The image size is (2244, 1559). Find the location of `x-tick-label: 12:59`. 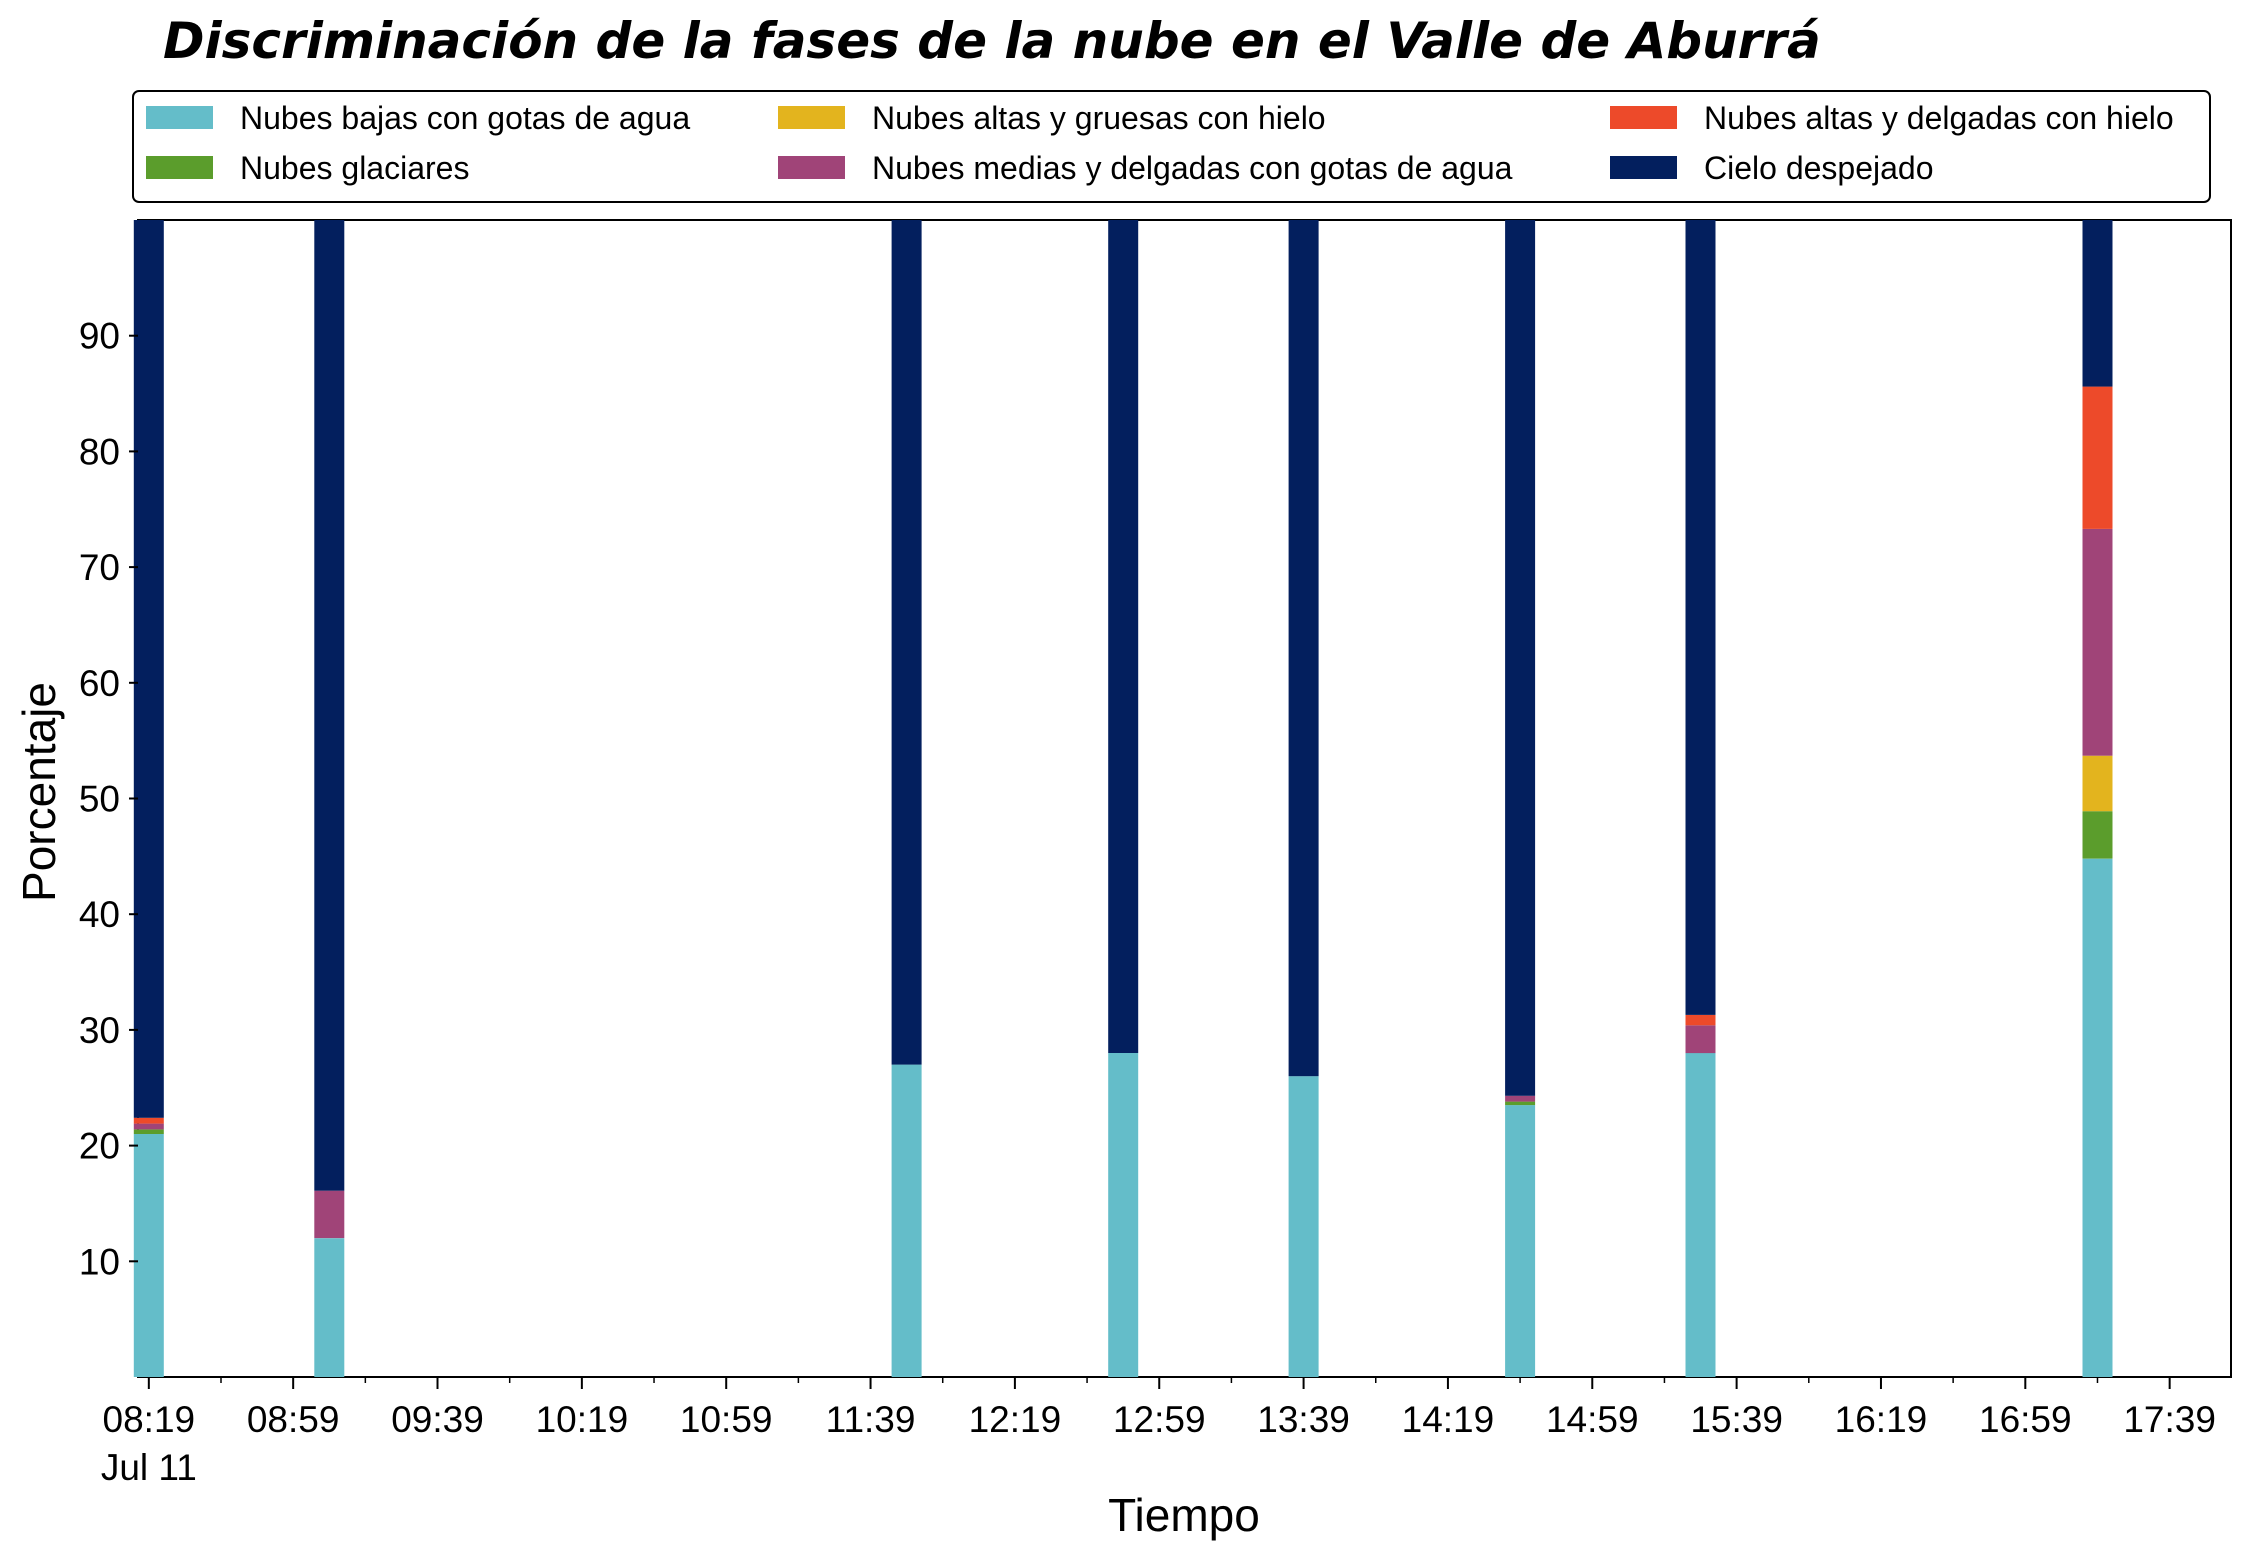

x-tick-label: 12:59 is located at coordinates (1159, 1419).